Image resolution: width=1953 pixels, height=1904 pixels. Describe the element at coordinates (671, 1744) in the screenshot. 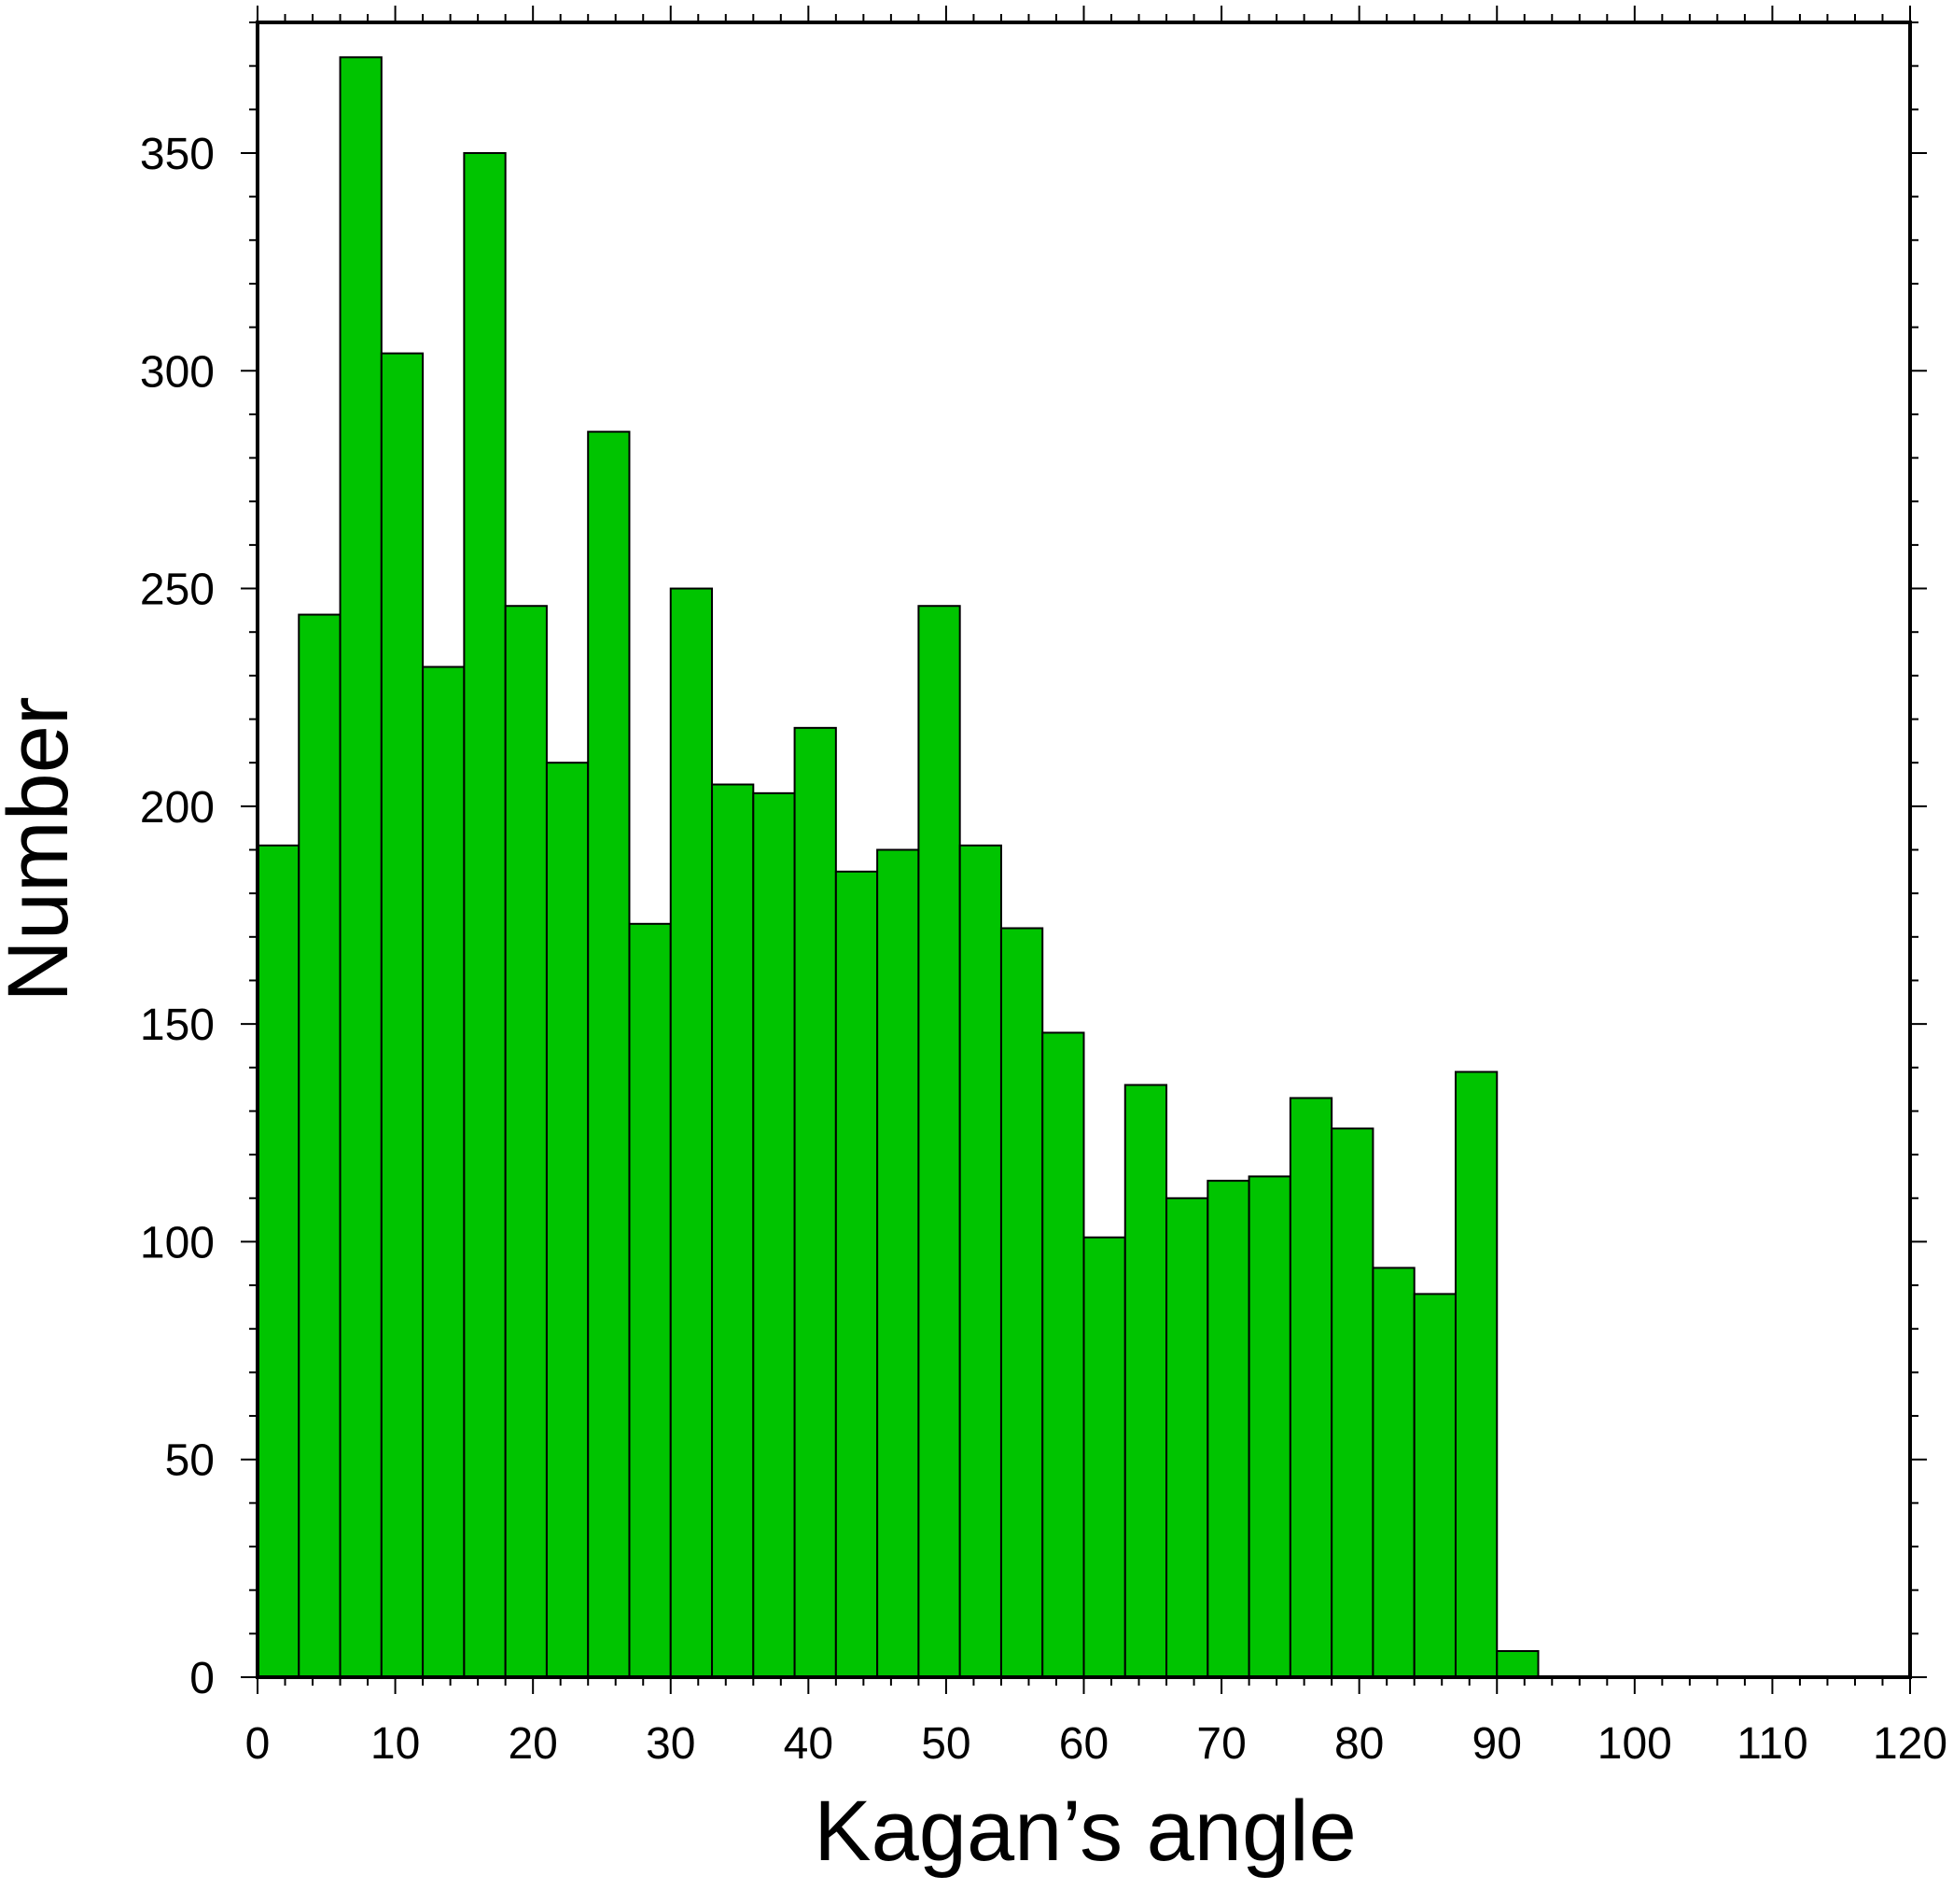

I see `x-tick-label: 30` at that location.